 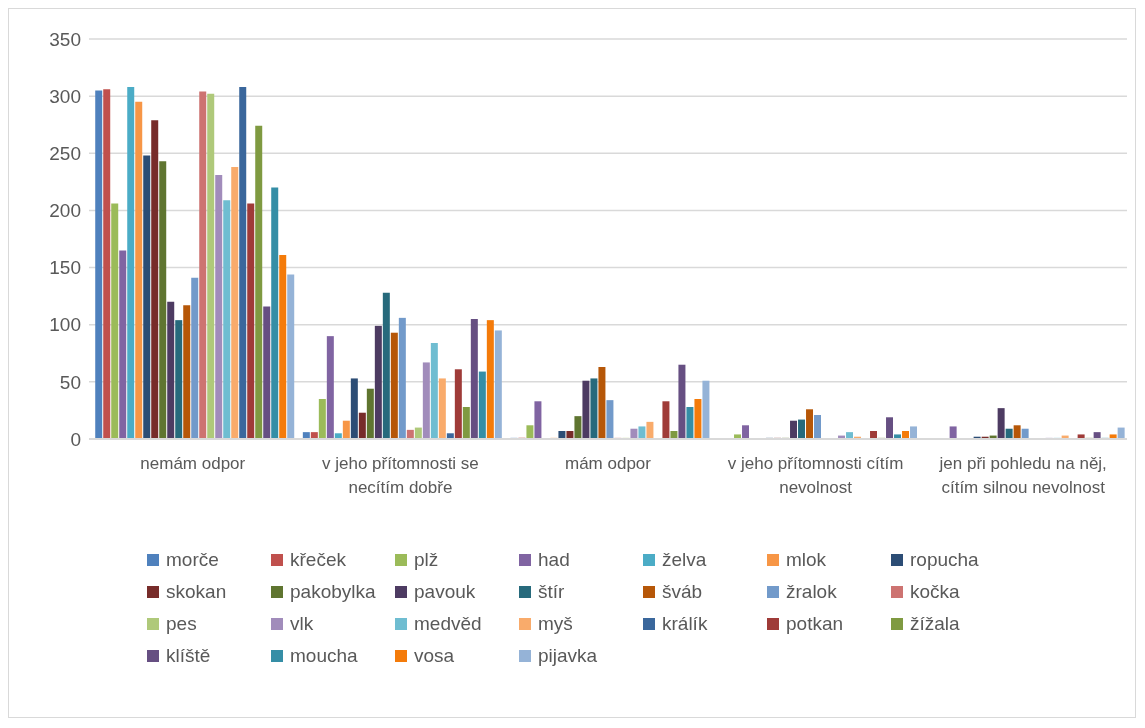 What do you see at coordinates (554, 560) in the screenshot?
I see `legend-label: had` at bounding box center [554, 560].